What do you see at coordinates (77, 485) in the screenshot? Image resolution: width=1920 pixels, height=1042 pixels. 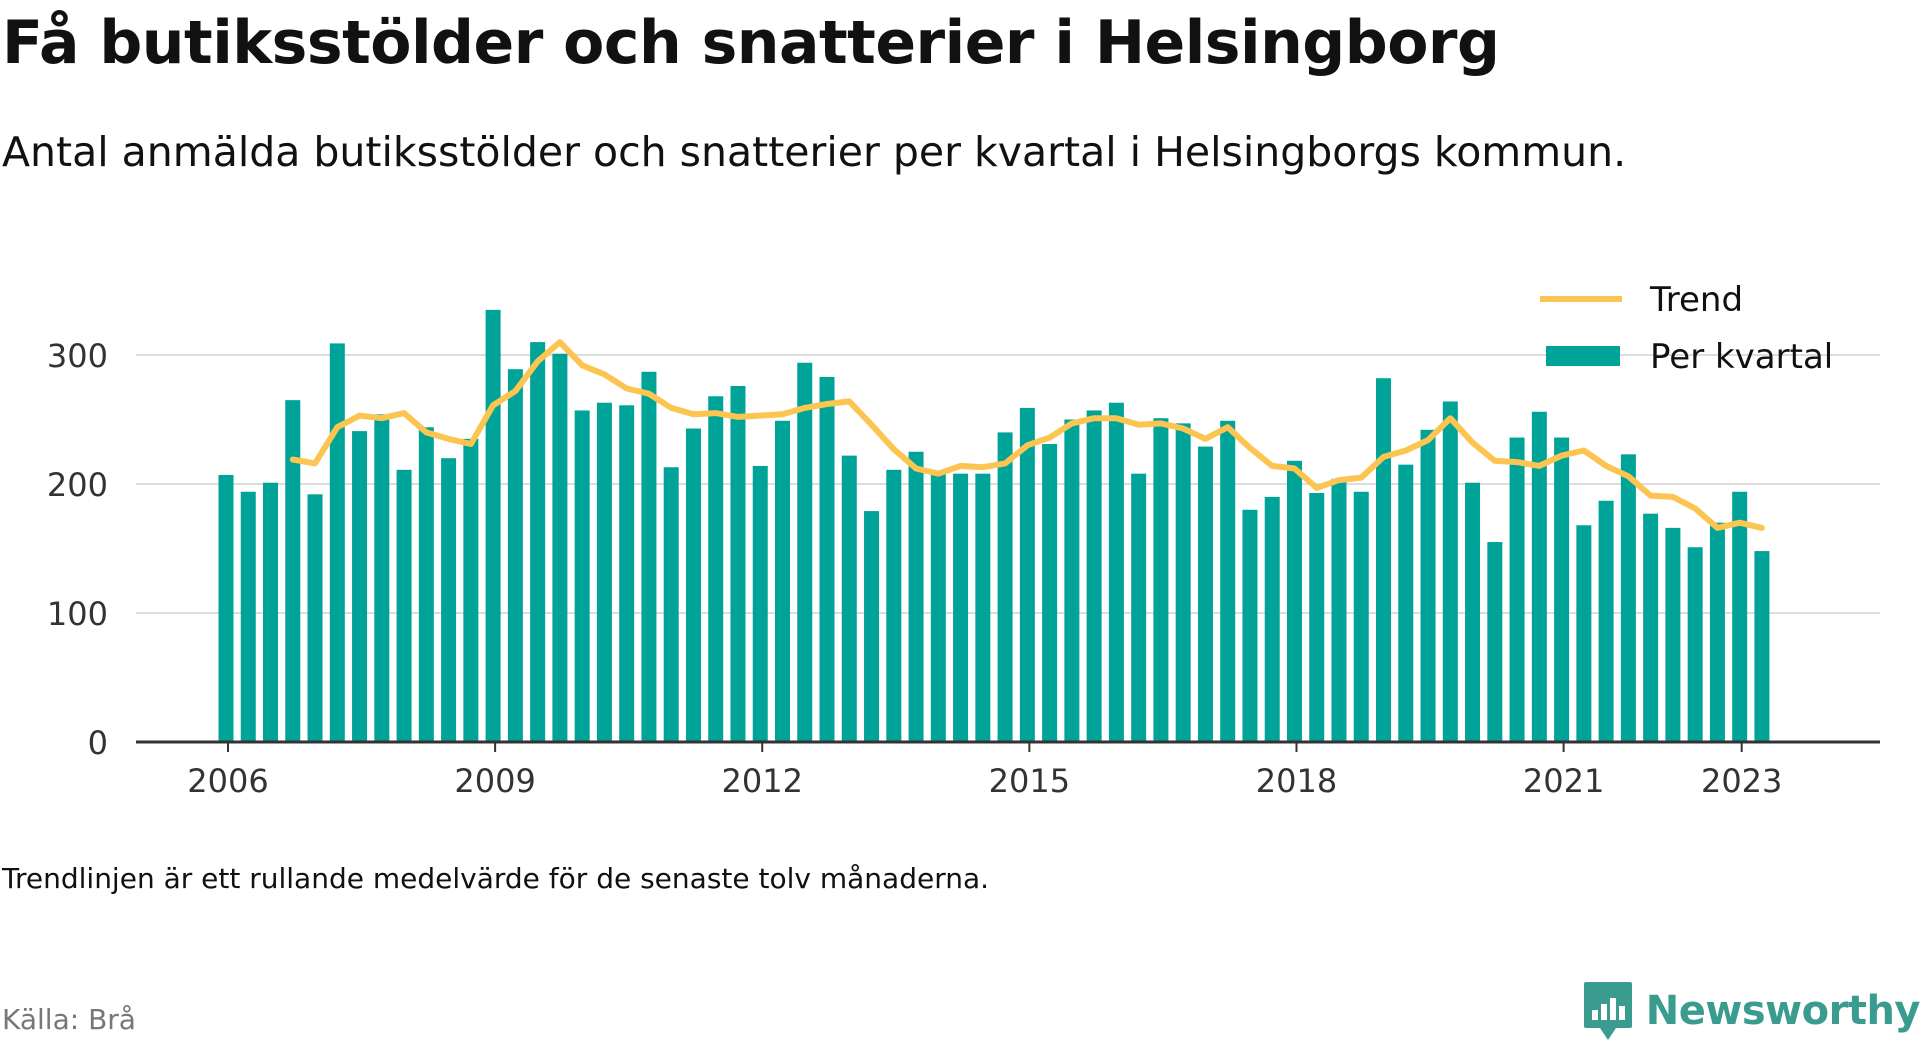 I see `y-tick-label: 200` at bounding box center [77, 485].